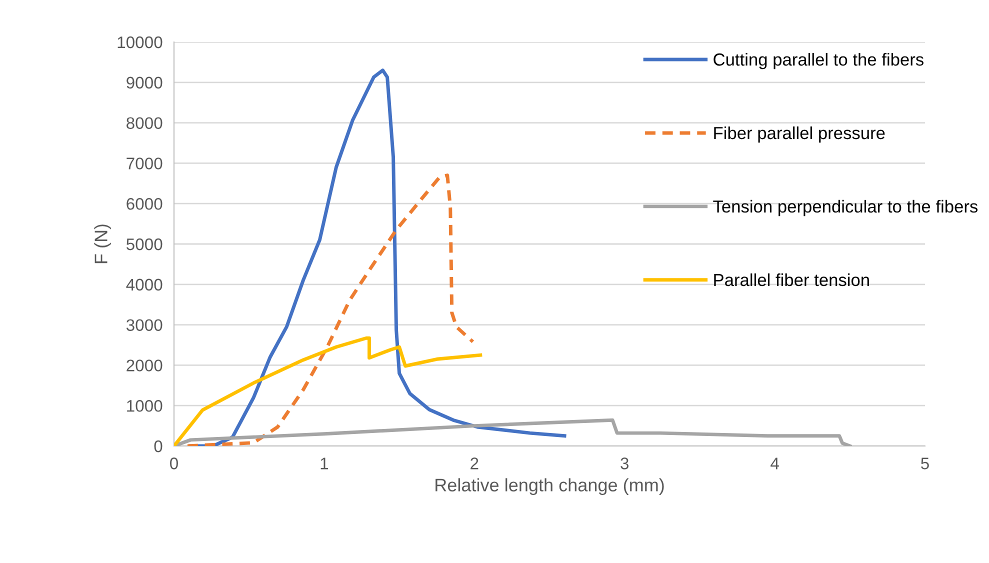  What do you see at coordinates (144, 123) in the screenshot?
I see `y-tick-label: 8000` at bounding box center [144, 123].